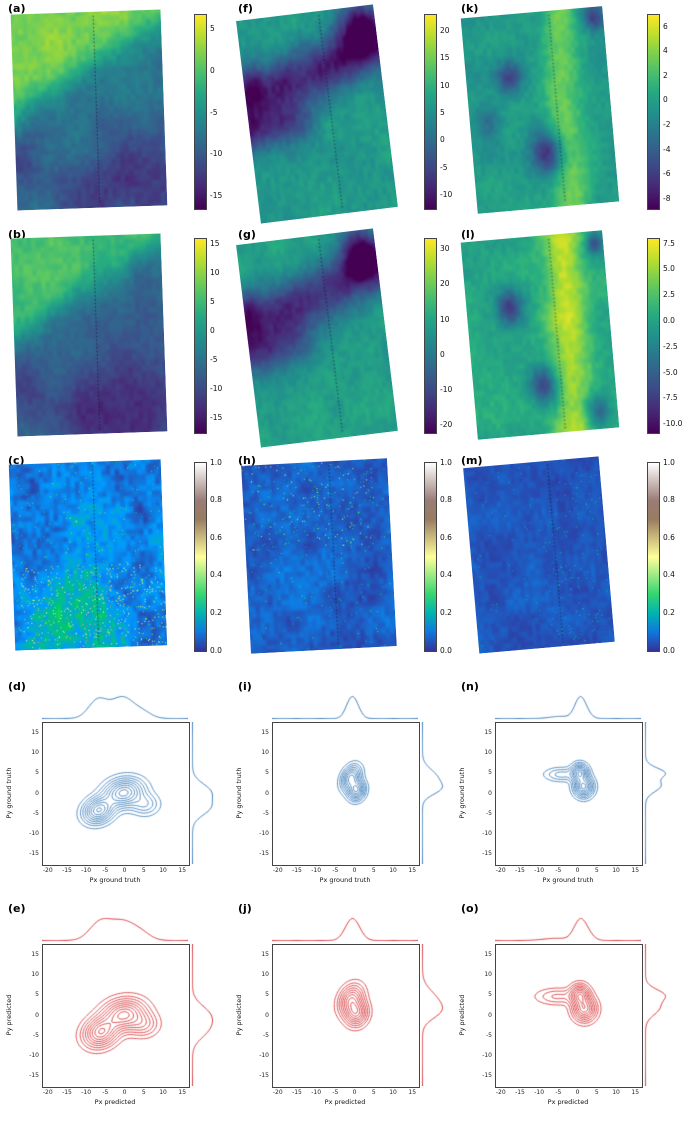  What do you see at coordinates (540, 110) in the screenshot?
I see `heatmap-k` at bounding box center [540, 110].